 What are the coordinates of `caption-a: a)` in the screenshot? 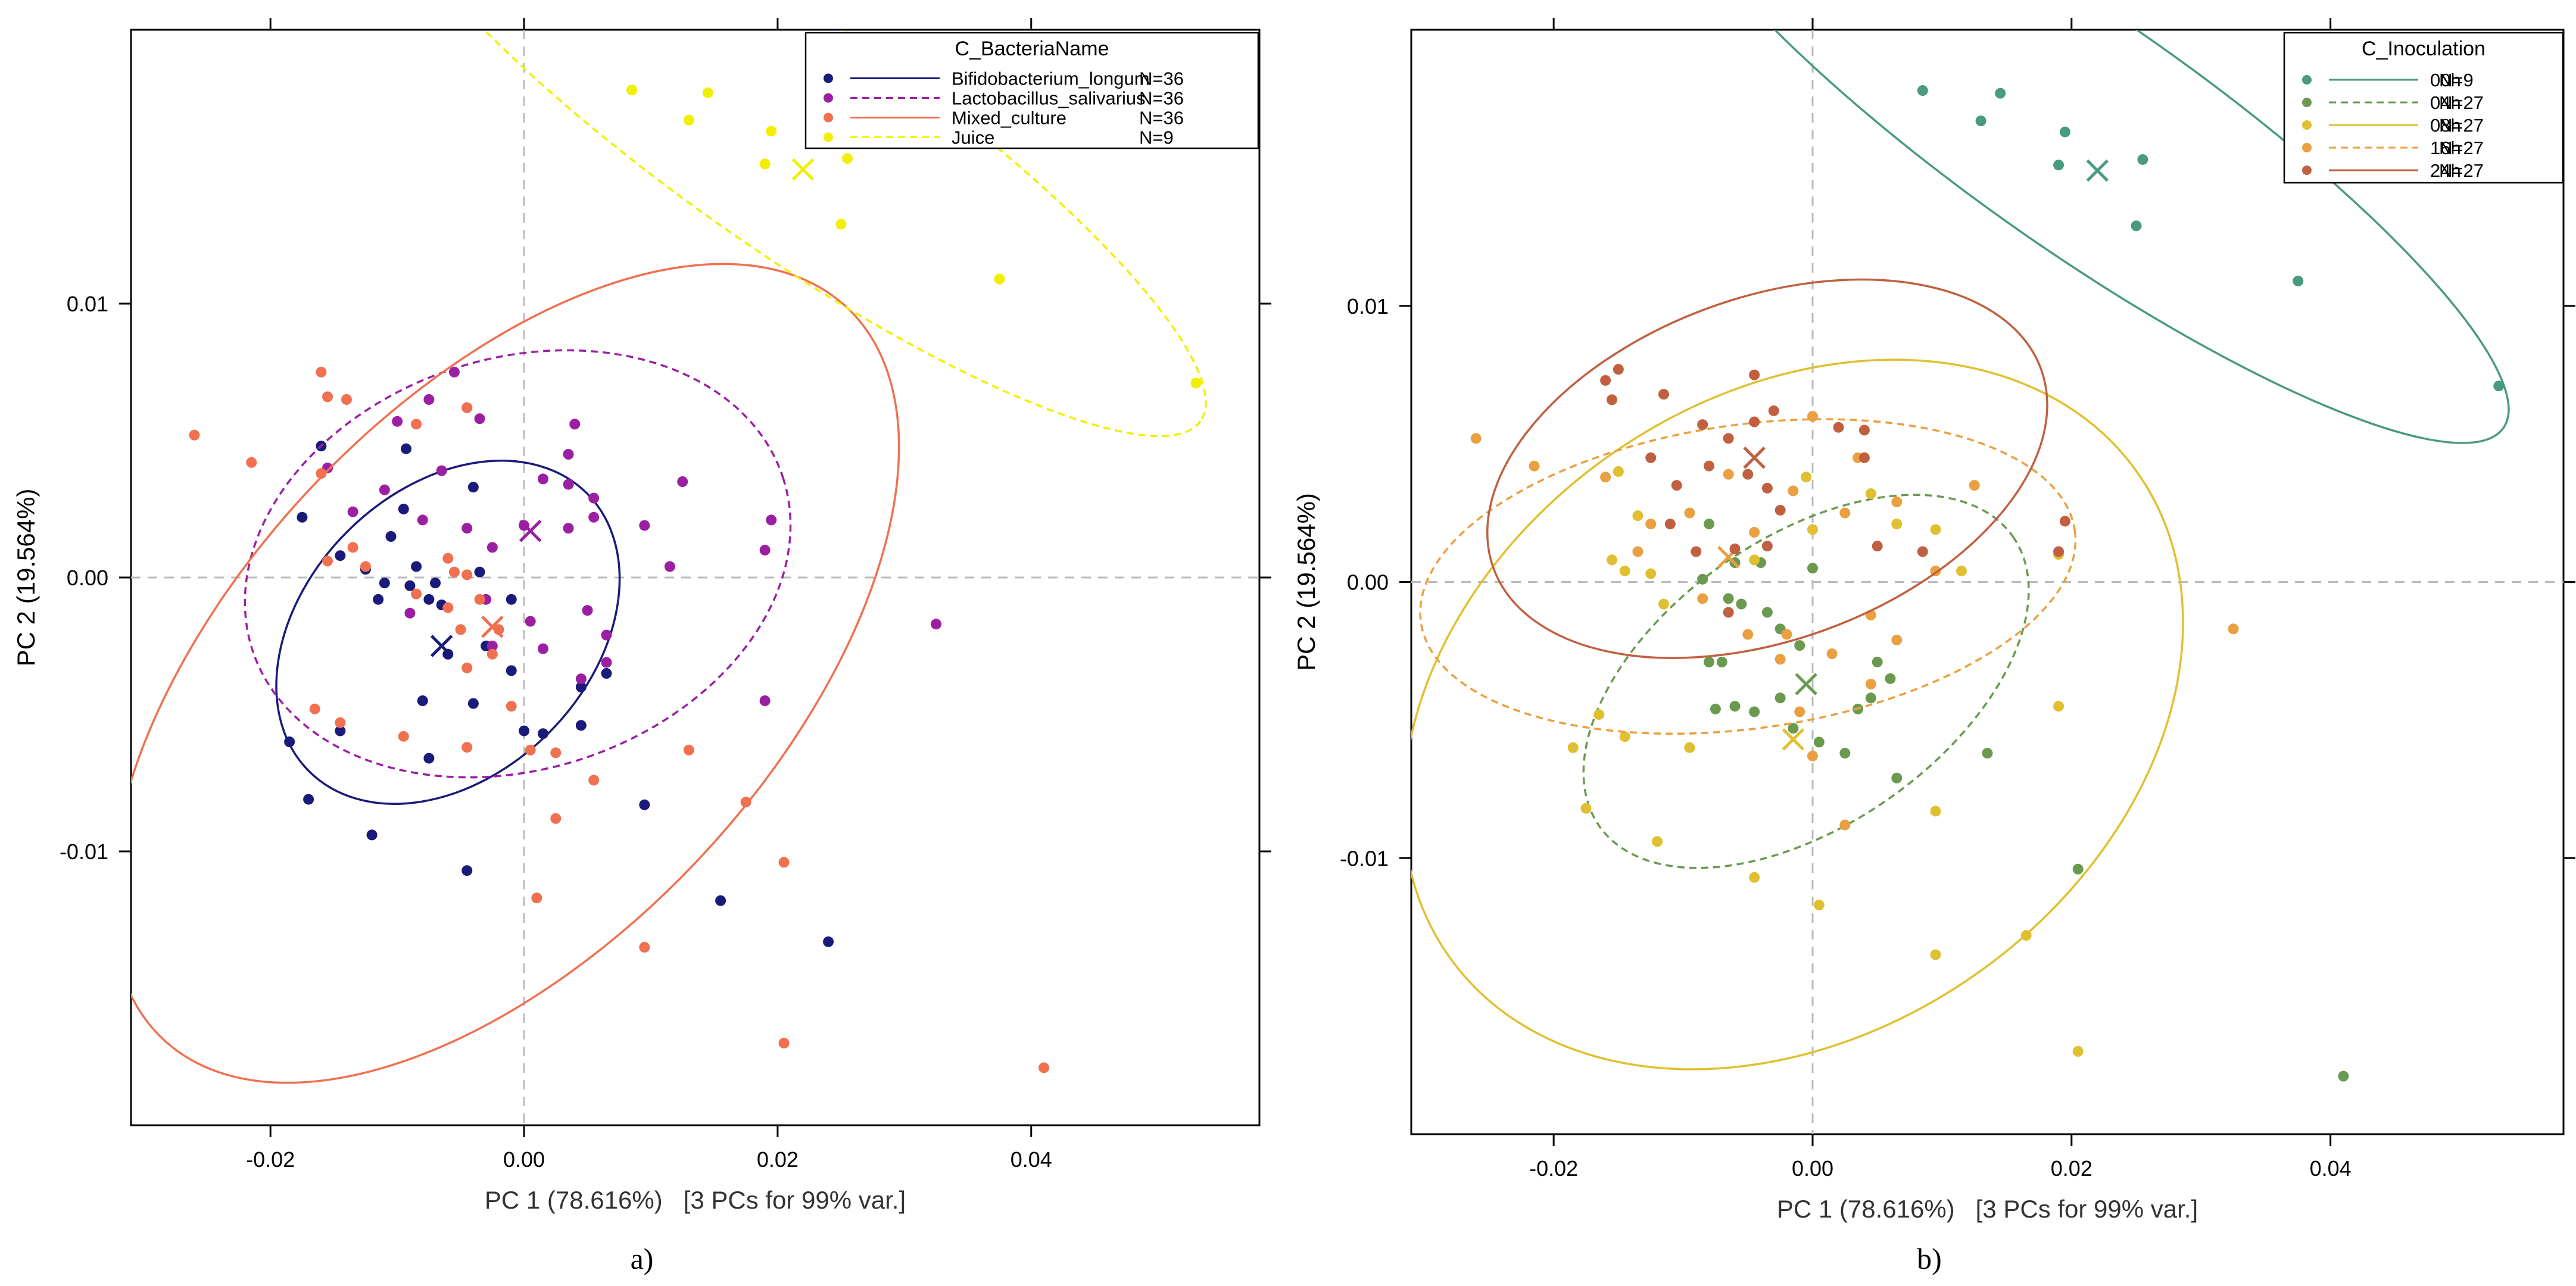 It's located at (642, 1258).